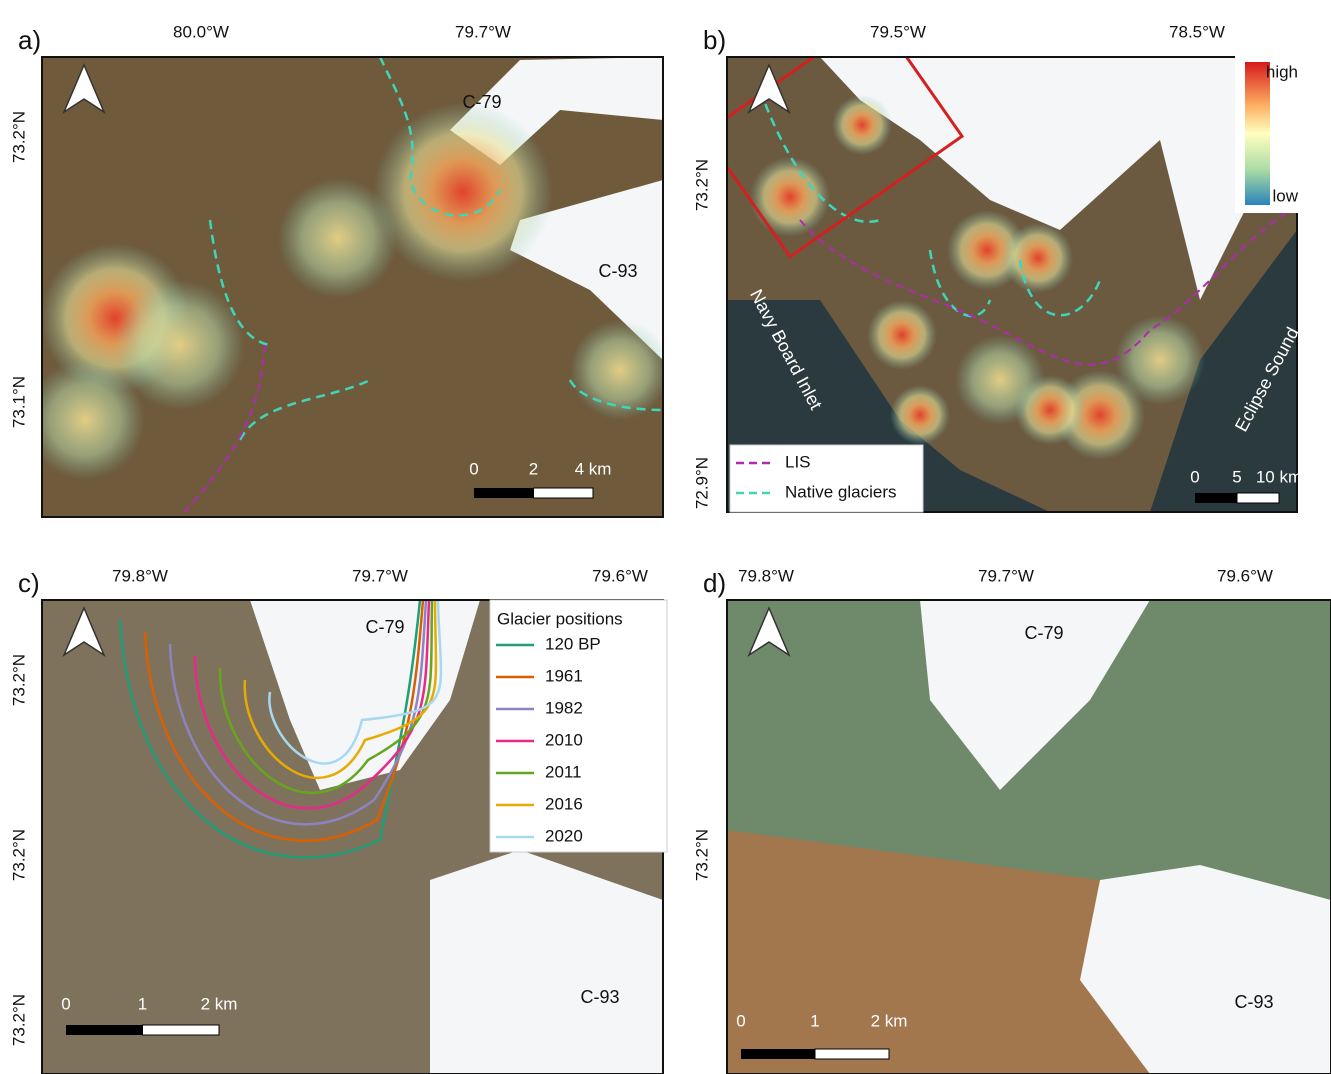  I want to click on lat-tick-label: 73.1°N, so click(18, 402).